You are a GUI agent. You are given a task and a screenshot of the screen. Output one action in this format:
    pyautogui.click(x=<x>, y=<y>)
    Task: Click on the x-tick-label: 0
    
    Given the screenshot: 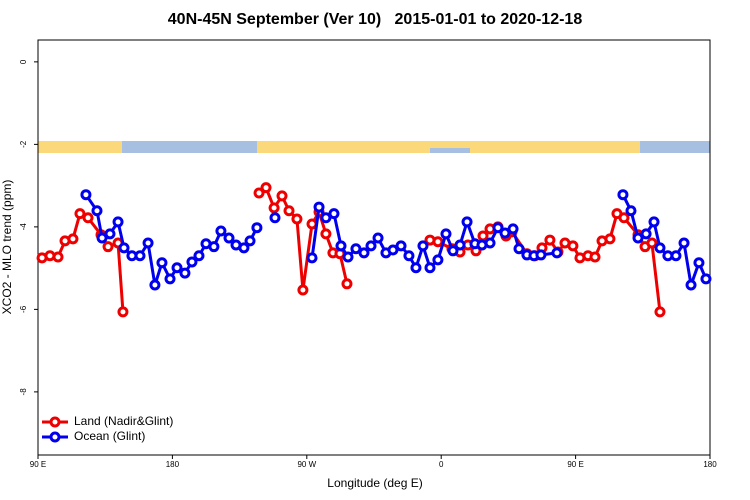 What is the action you would take?
    pyautogui.click(x=441, y=464)
    